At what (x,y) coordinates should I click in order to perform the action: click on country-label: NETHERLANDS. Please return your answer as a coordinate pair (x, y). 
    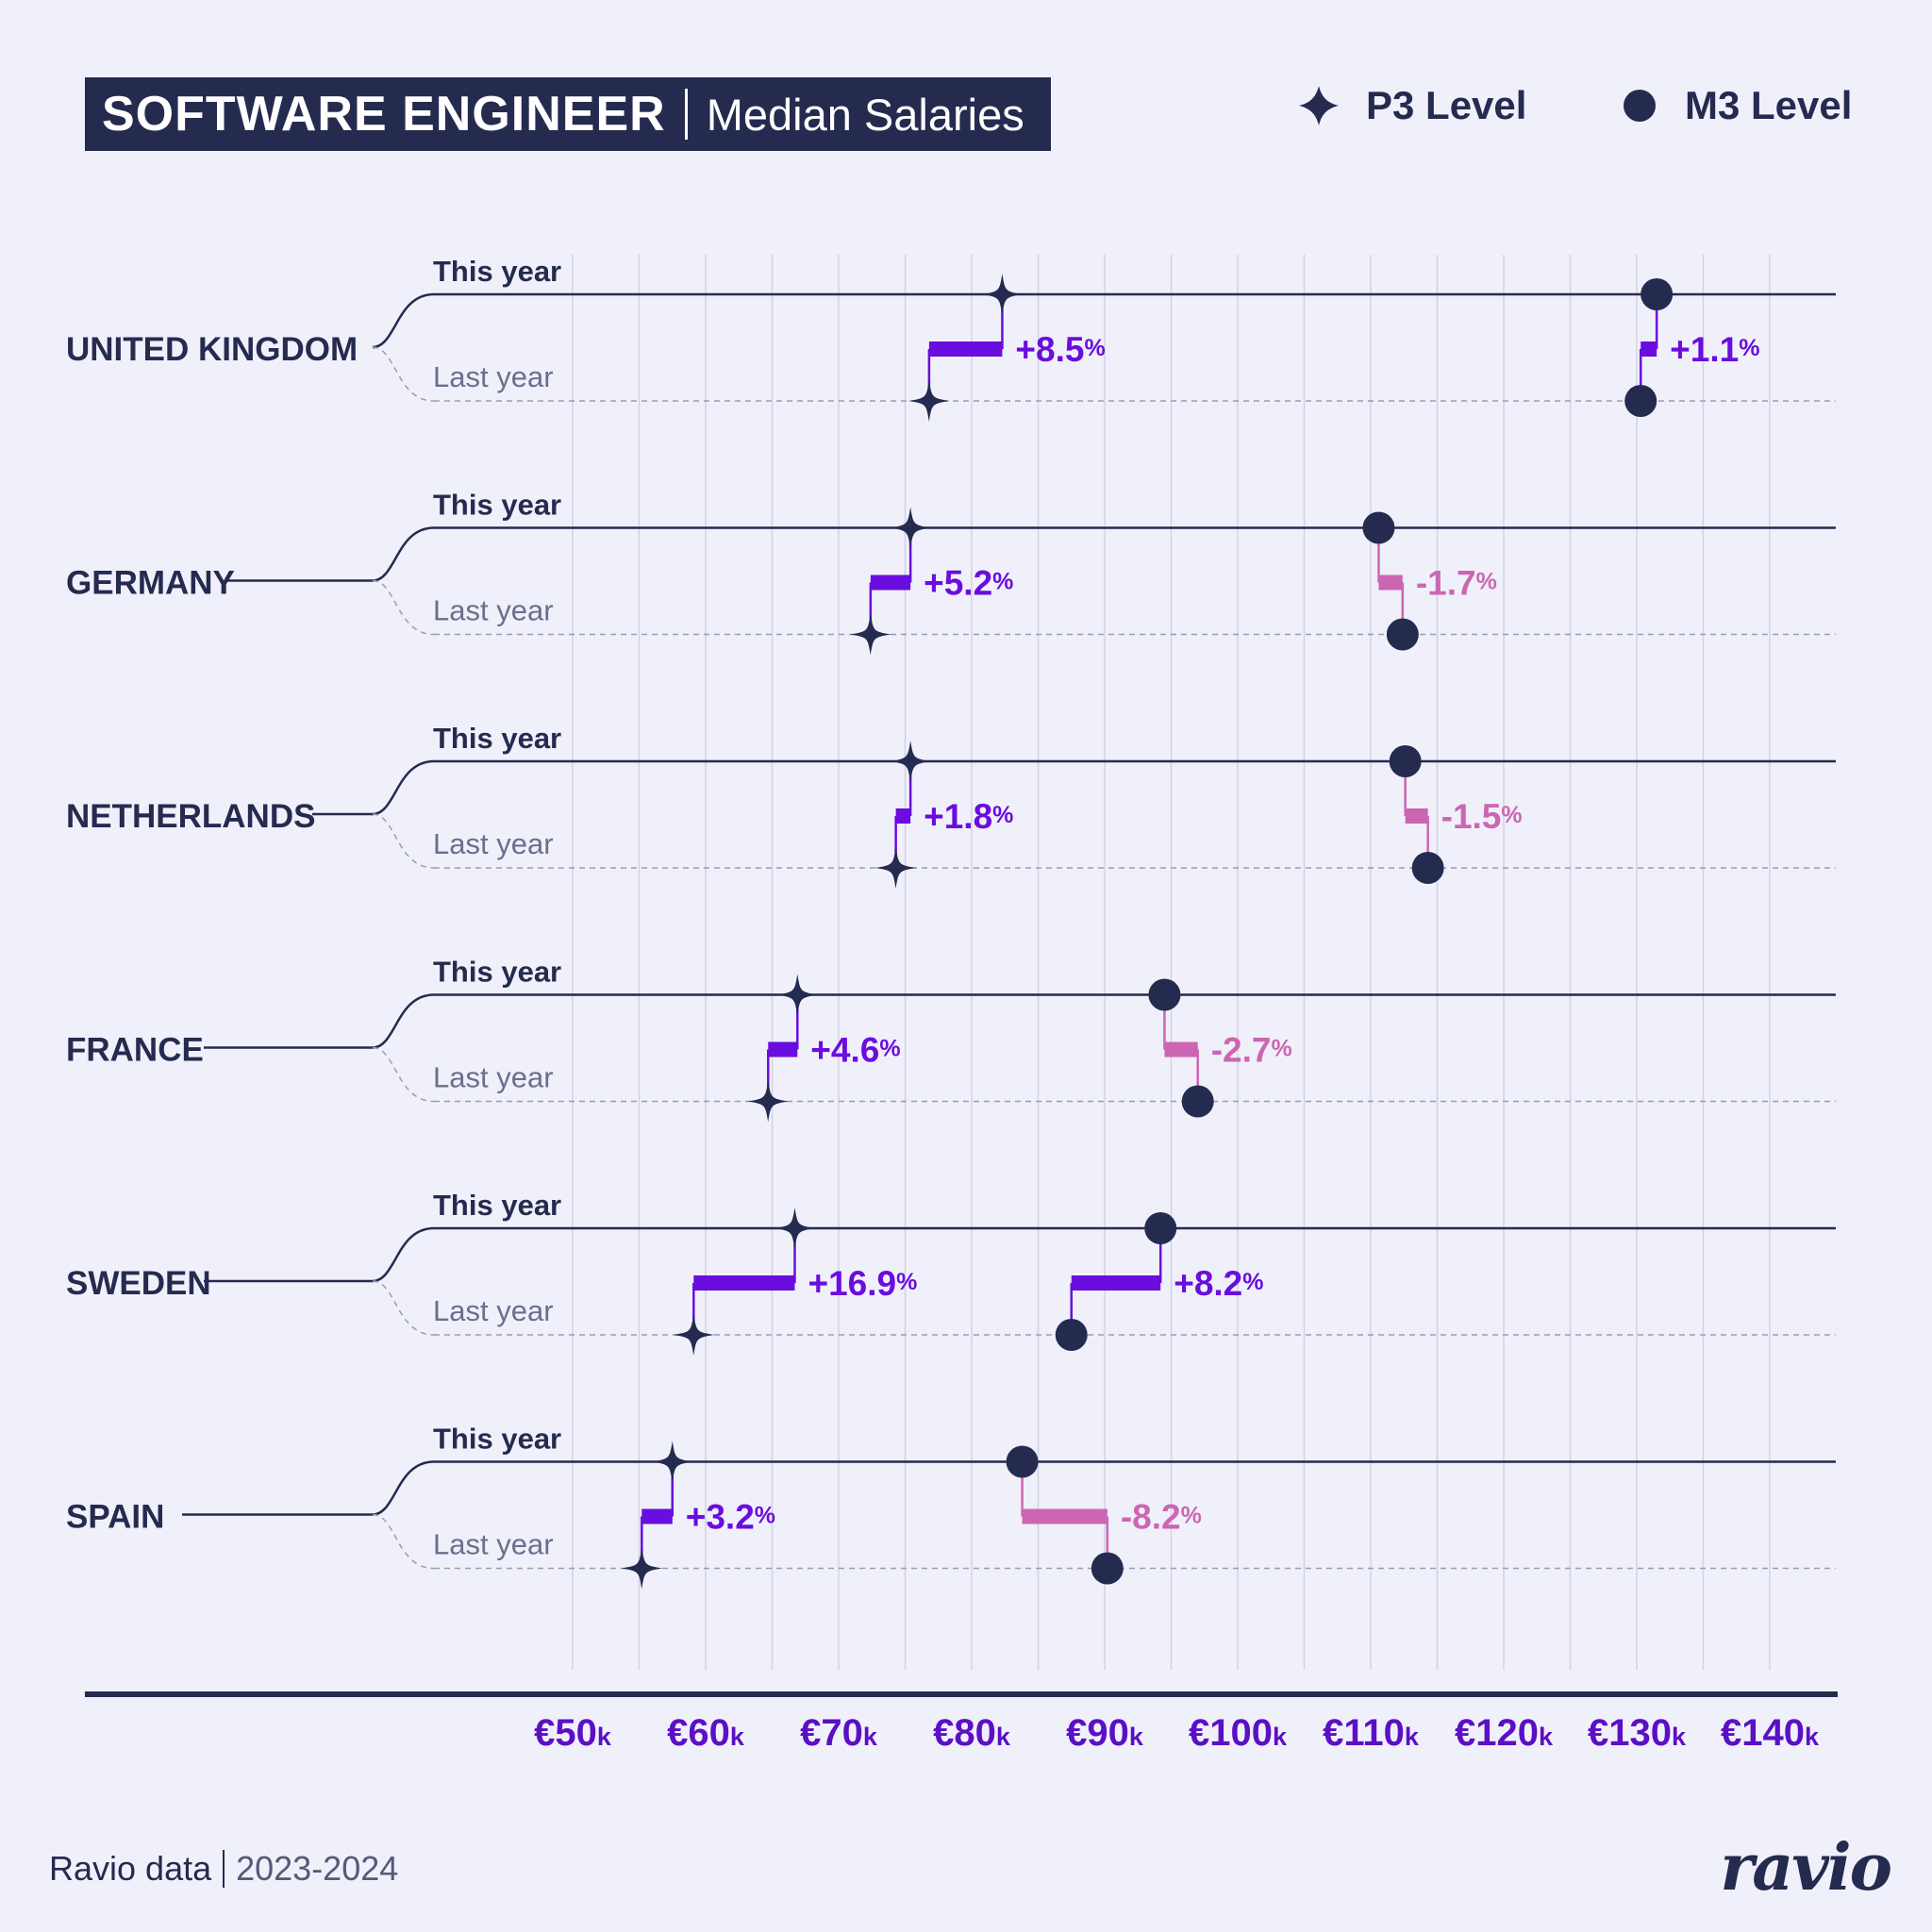
    Looking at the image, I should click on (190, 817).